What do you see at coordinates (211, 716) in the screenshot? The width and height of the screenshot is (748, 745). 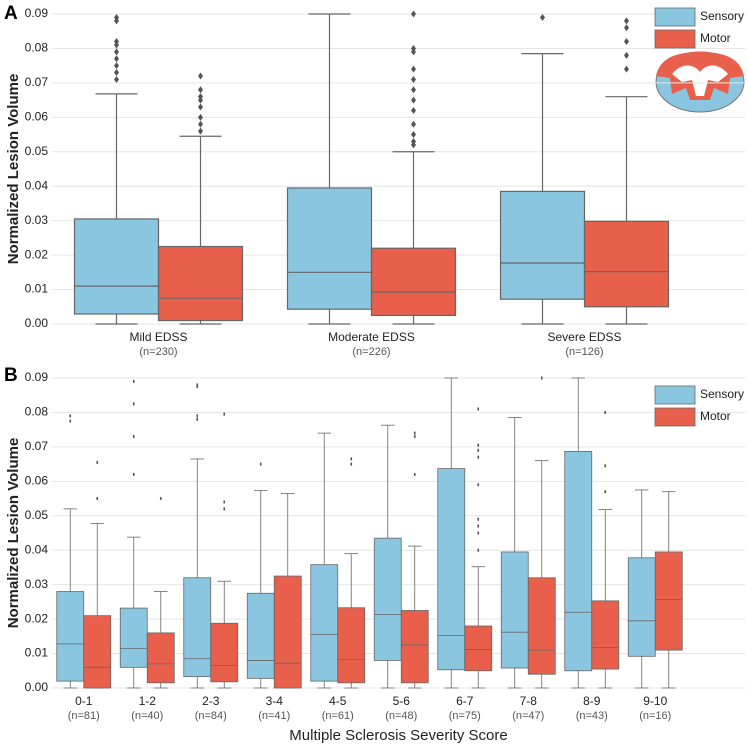 I see `x-tick-sublabel: (n=84)` at bounding box center [211, 716].